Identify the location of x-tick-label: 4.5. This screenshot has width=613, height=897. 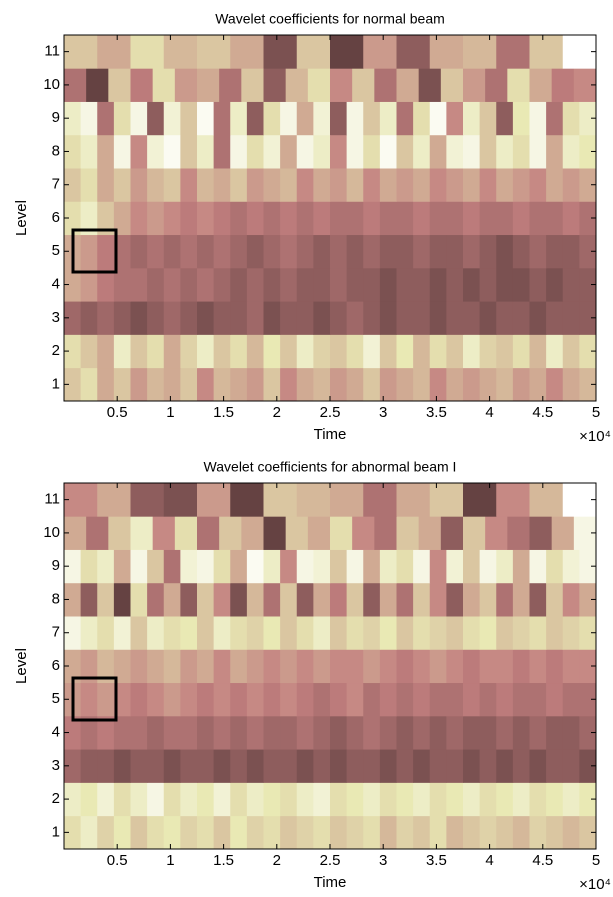
(542, 412).